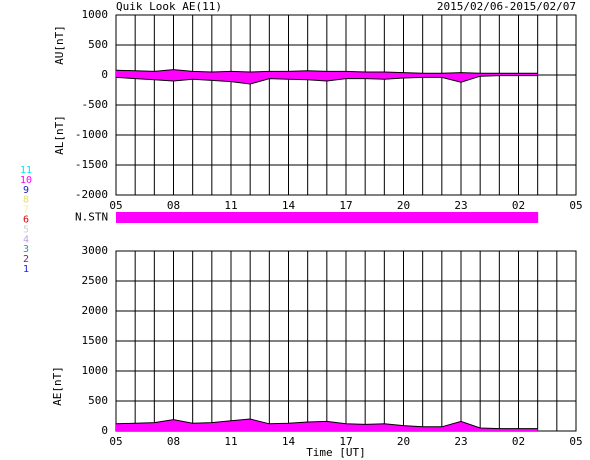 The height and width of the screenshot is (460, 590). I want to click on y-tick-label: -2000, so click(91, 194).